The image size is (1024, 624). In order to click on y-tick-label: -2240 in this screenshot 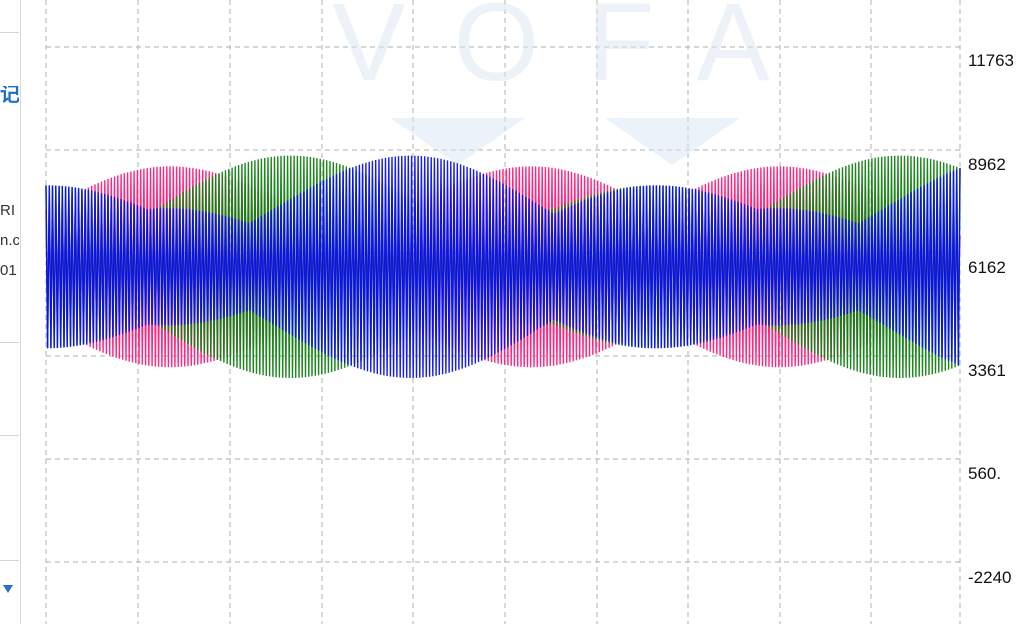, I will do `click(989, 577)`.